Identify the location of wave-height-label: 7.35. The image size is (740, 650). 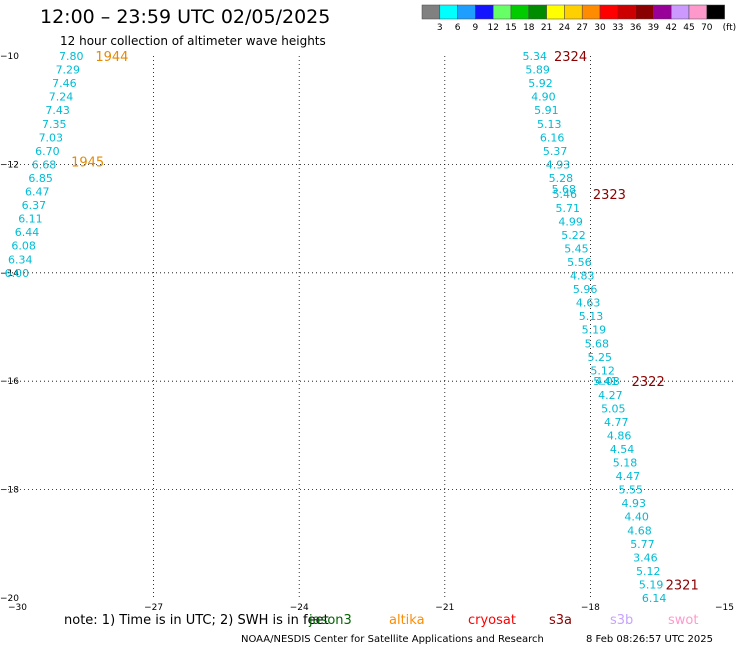
(54, 124).